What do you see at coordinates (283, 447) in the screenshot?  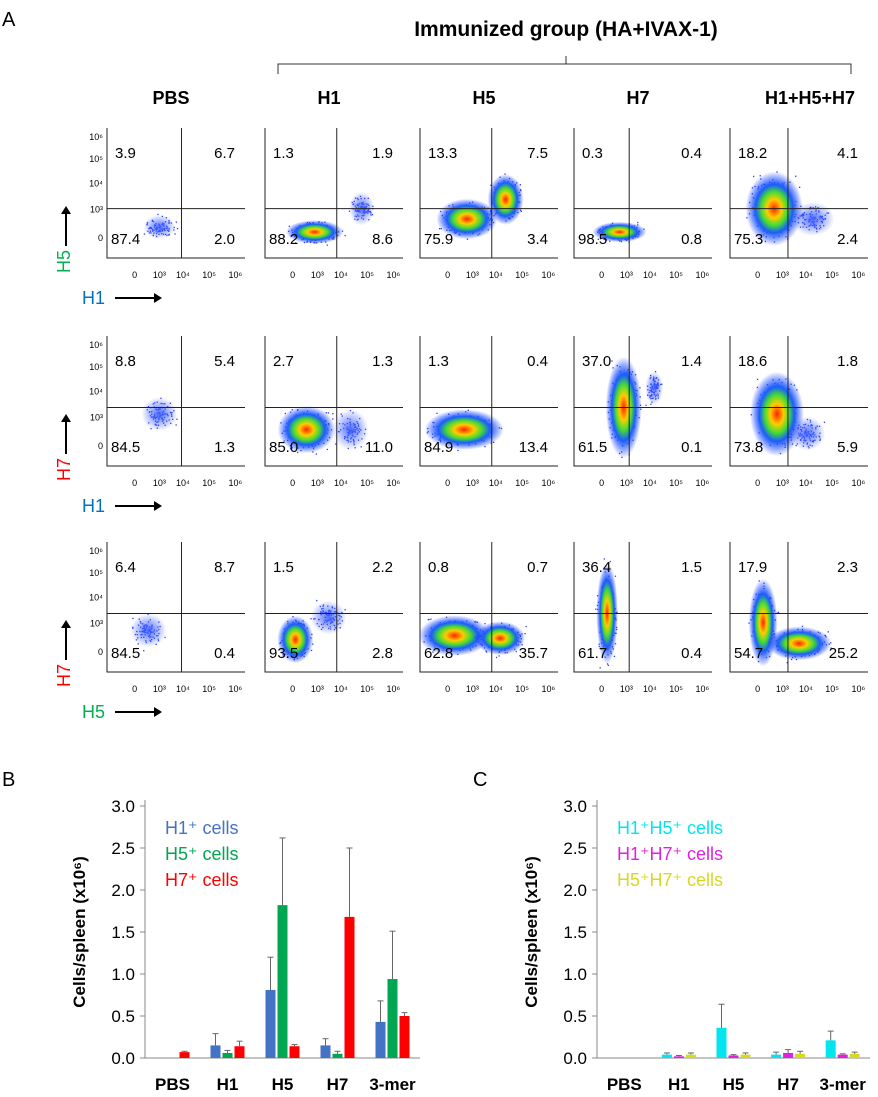 I see `quadrant-lower-left: 85.0` at bounding box center [283, 447].